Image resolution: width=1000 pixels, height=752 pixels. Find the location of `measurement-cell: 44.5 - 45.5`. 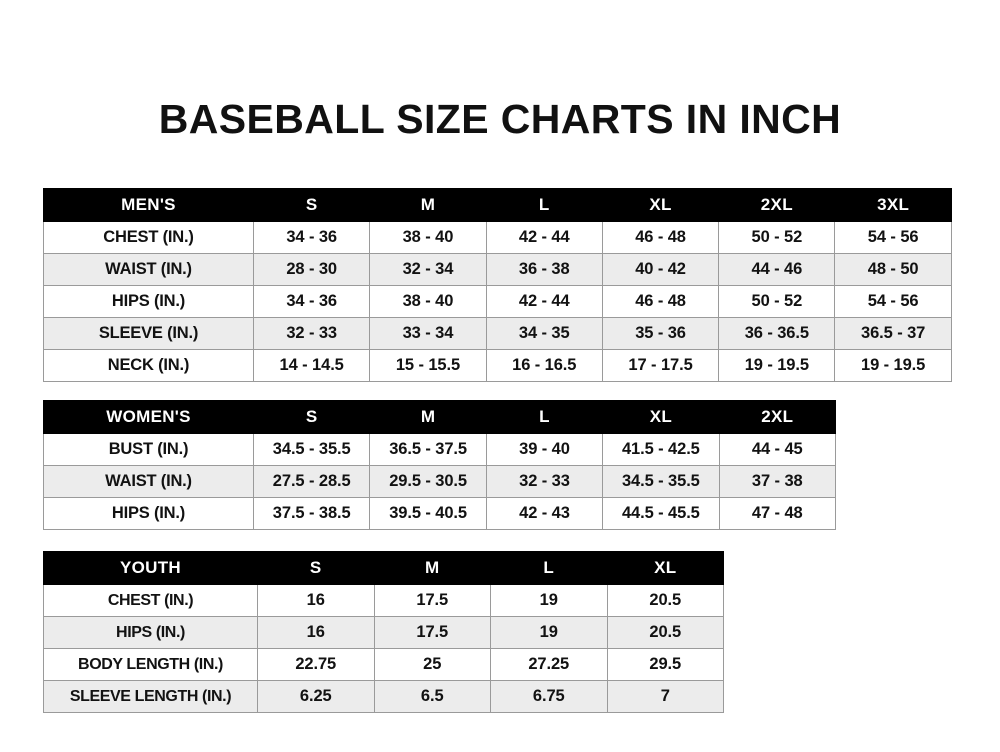

measurement-cell: 44.5 - 45.5 is located at coordinates (661, 513).